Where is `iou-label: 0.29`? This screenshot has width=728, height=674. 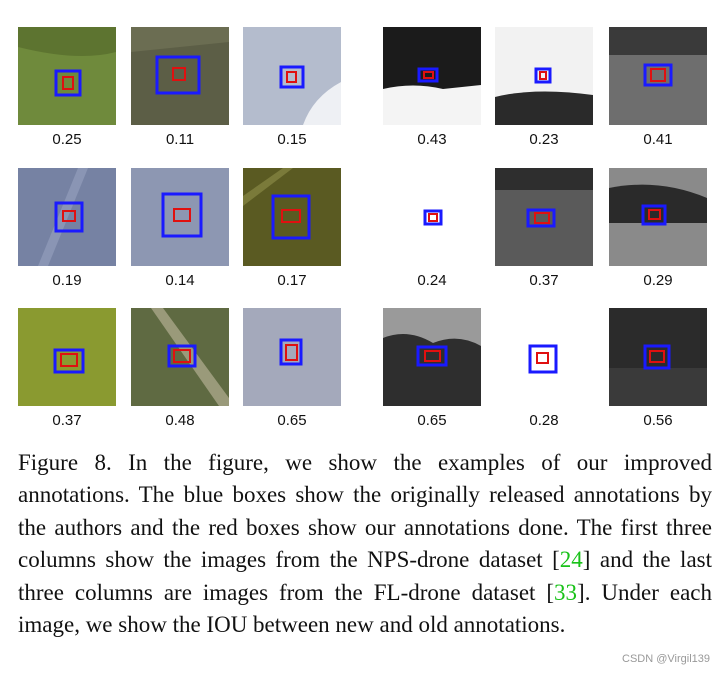
iou-label: 0.29 is located at coordinates (658, 280).